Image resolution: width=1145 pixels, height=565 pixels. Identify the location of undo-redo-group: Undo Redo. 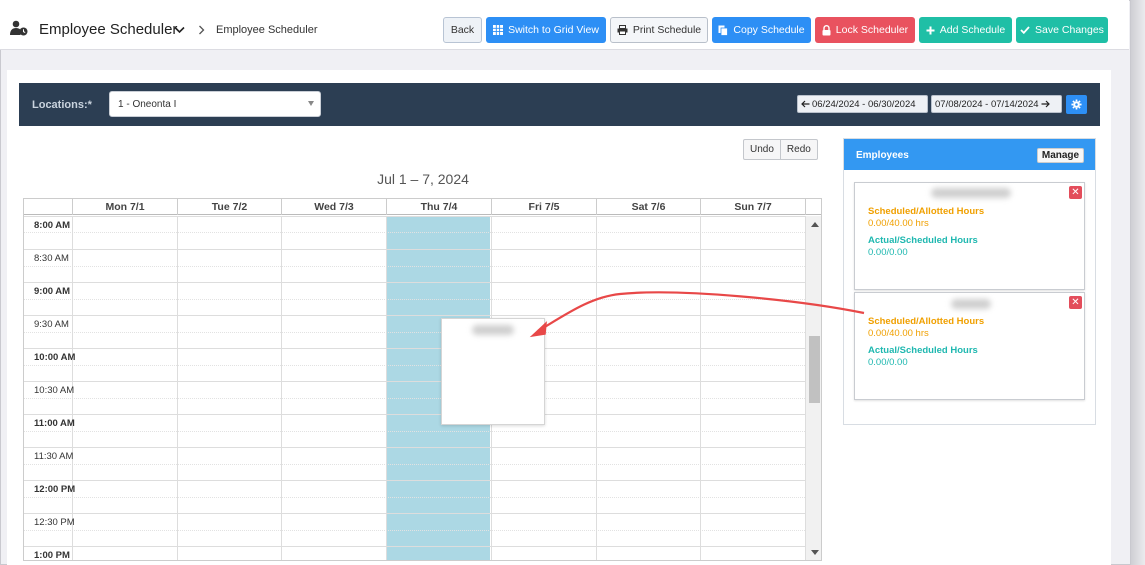
(780, 149).